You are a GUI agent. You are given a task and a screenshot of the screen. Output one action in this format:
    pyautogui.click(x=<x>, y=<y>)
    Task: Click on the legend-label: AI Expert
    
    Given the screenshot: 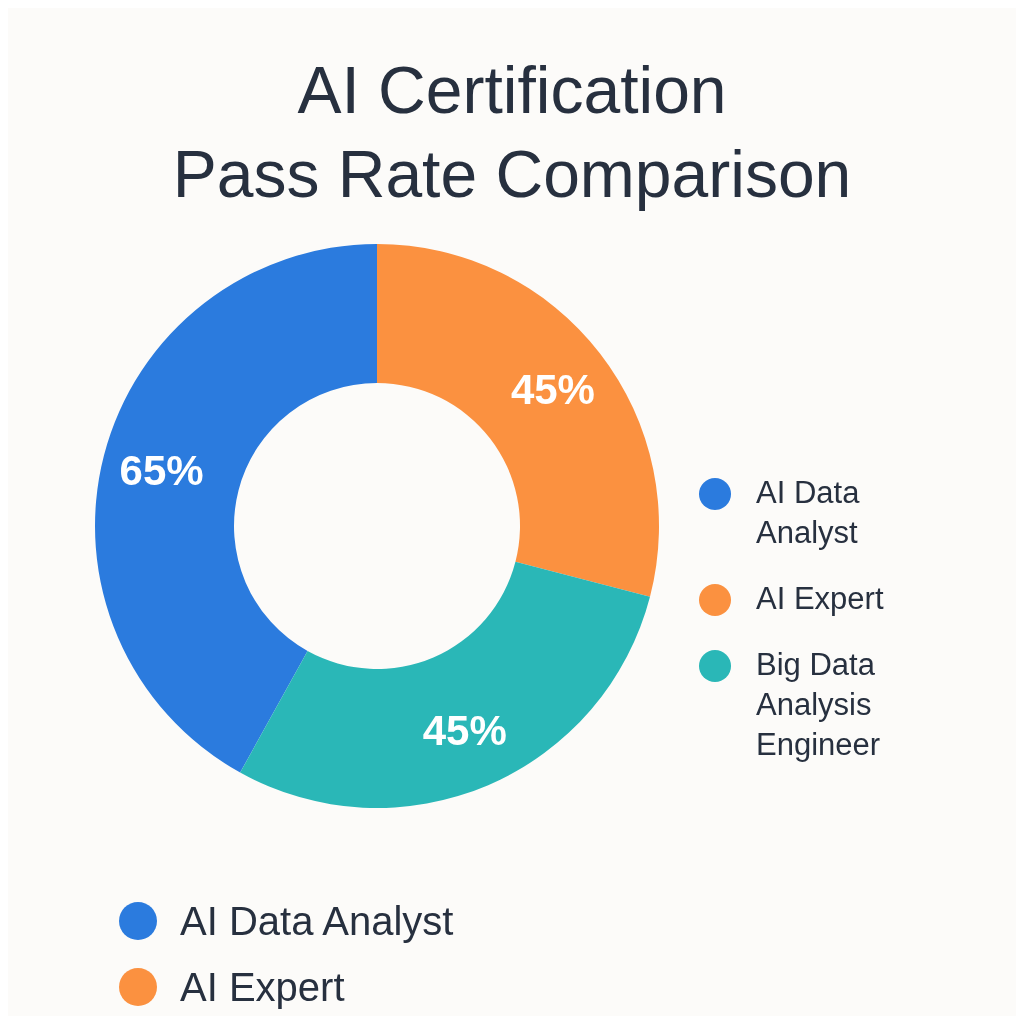 What is the action you would take?
    pyautogui.click(x=820, y=599)
    